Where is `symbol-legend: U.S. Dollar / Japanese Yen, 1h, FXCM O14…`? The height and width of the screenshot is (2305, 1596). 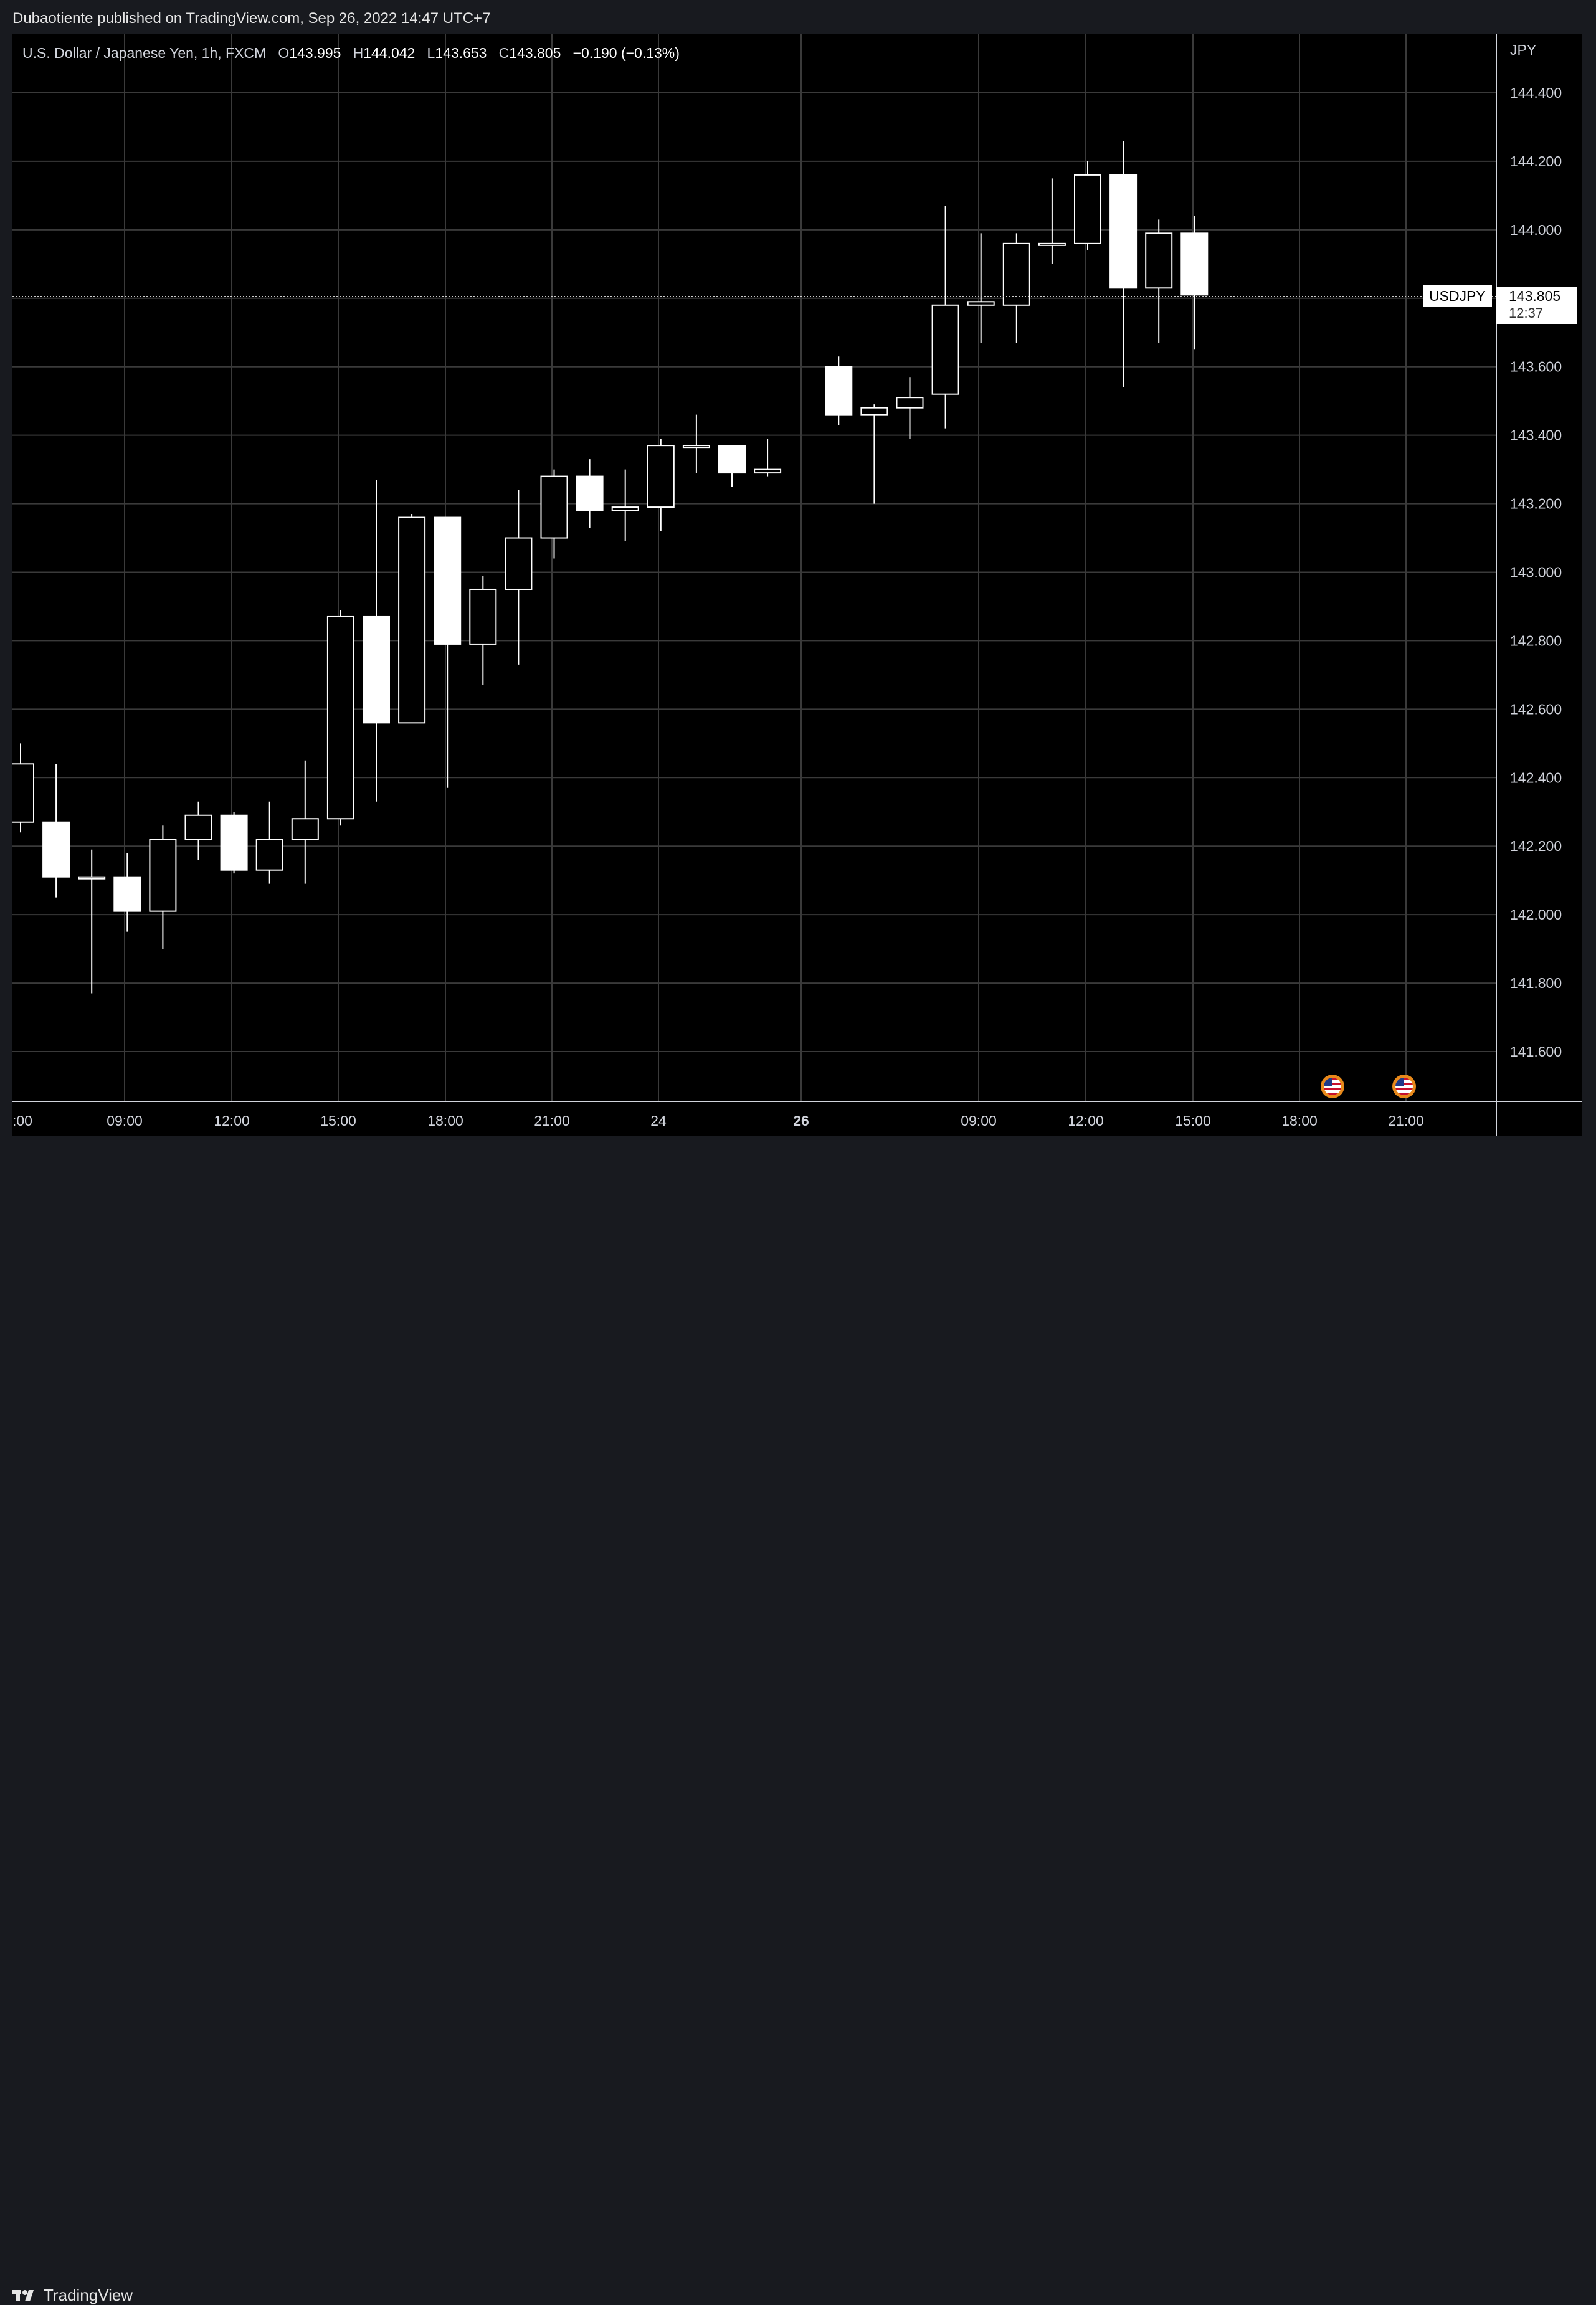 symbol-legend: U.S. Dollar / Japanese Yen, 1h, FXCM O14… is located at coordinates (351, 53).